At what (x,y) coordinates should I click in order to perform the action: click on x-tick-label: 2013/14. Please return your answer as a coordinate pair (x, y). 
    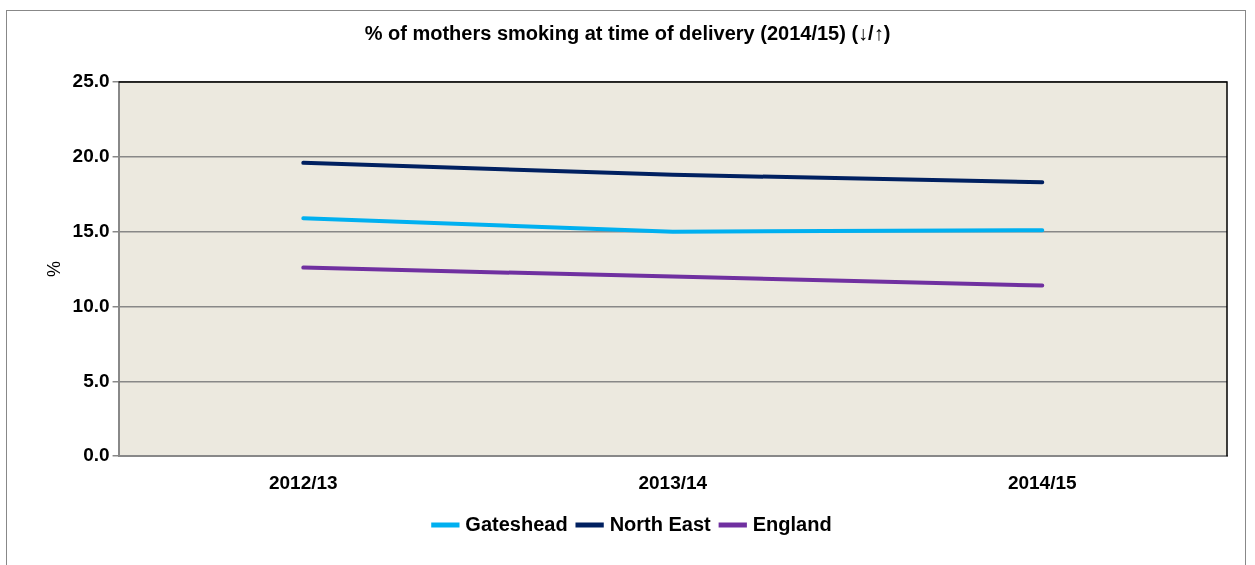
    Looking at the image, I should click on (673, 482).